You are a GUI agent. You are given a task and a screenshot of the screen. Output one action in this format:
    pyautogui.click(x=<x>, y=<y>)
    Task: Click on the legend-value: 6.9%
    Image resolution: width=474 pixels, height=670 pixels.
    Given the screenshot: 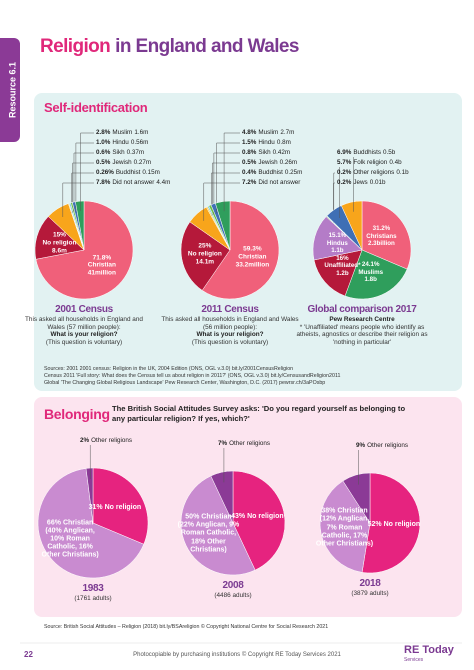 What is the action you would take?
    pyautogui.click(x=344, y=152)
    